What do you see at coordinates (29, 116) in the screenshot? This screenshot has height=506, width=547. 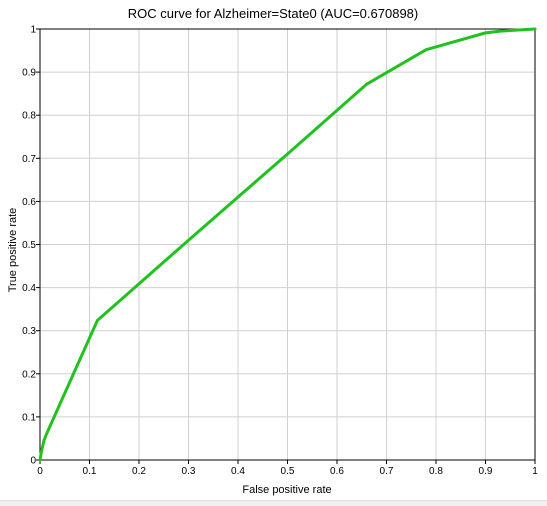 I see `y-tick-label-8: 0.8` at bounding box center [29, 116].